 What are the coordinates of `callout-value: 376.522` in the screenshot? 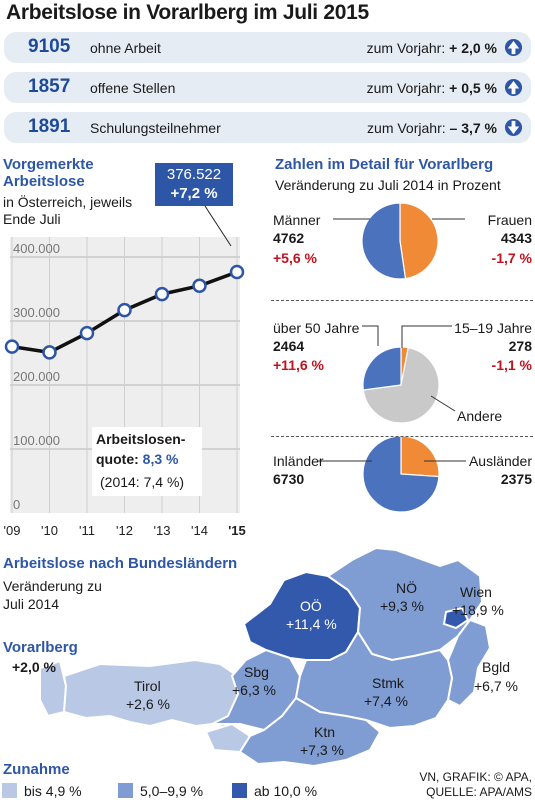 It's located at (194, 174).